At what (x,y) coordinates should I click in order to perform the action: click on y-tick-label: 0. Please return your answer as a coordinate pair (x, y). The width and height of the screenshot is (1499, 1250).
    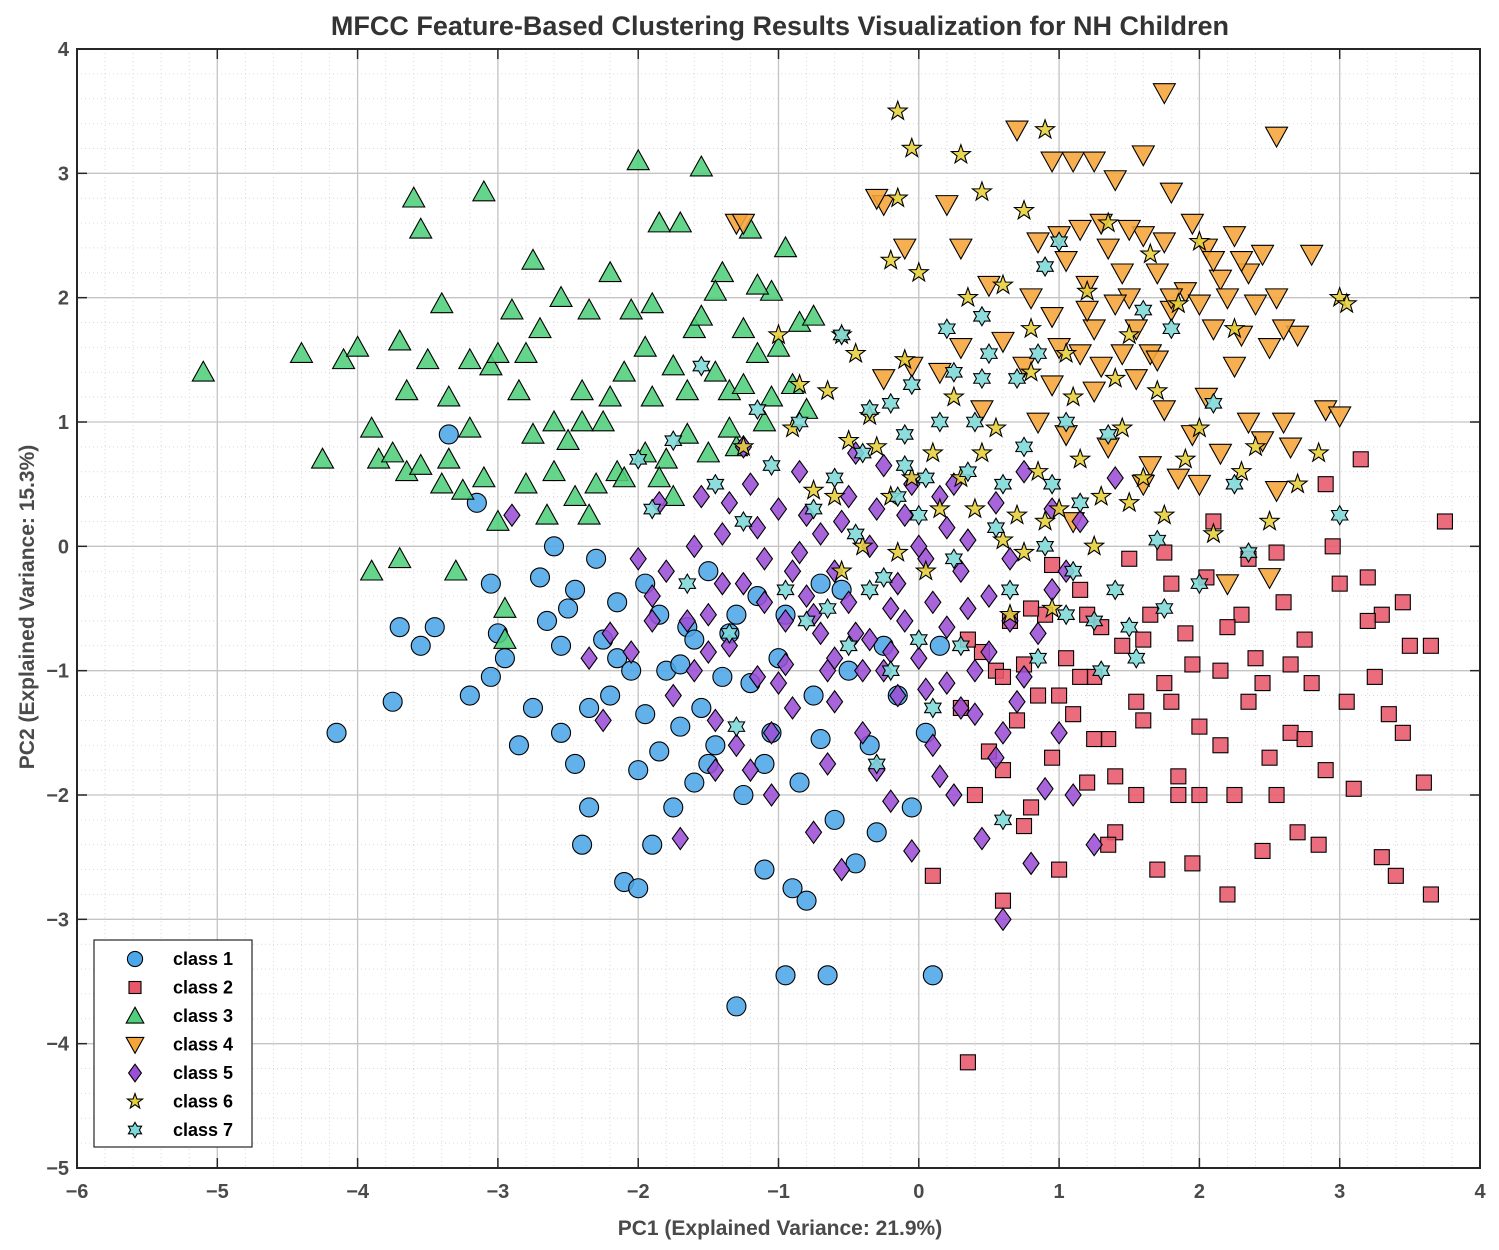
    Looking at the image, I should click on (63, 547).